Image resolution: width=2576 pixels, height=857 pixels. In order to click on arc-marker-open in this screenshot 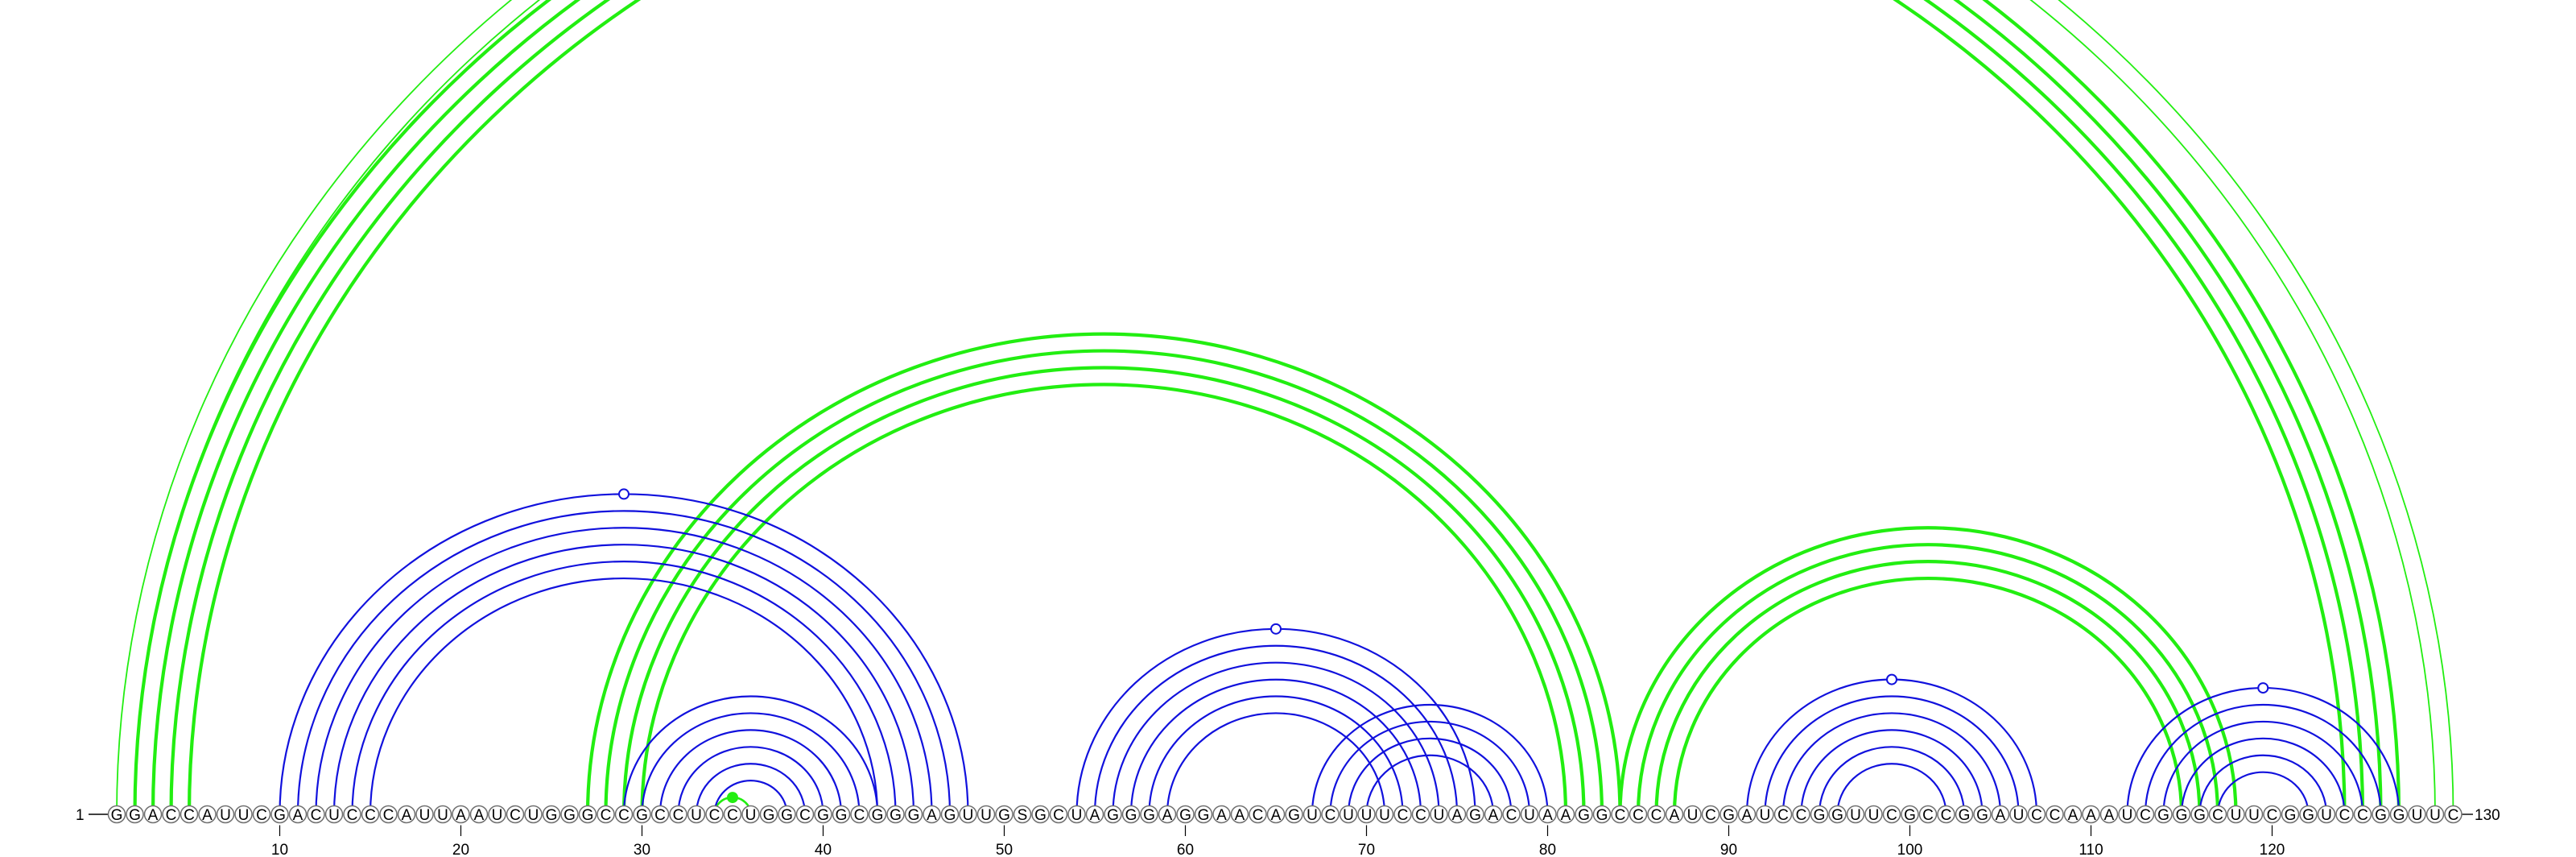, I will do `click(1276, 629)`.